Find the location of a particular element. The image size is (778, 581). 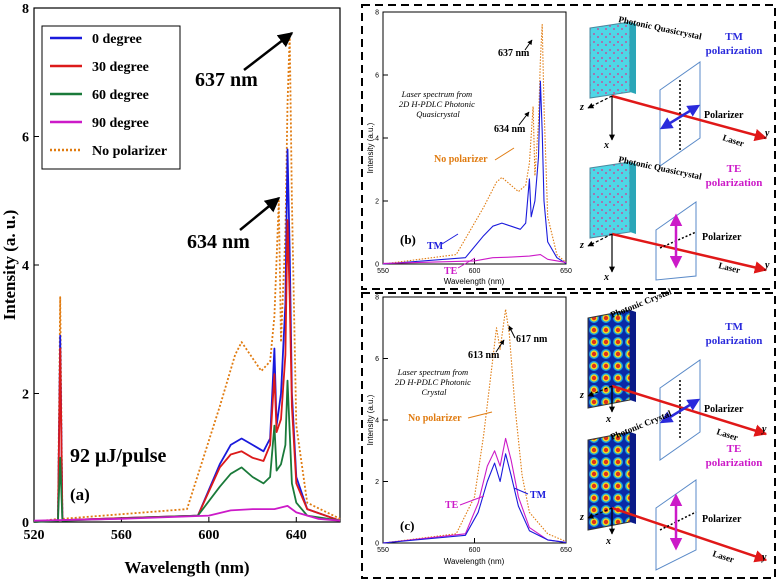

panel-label-b: (b) is located at coordinates (408, 239).